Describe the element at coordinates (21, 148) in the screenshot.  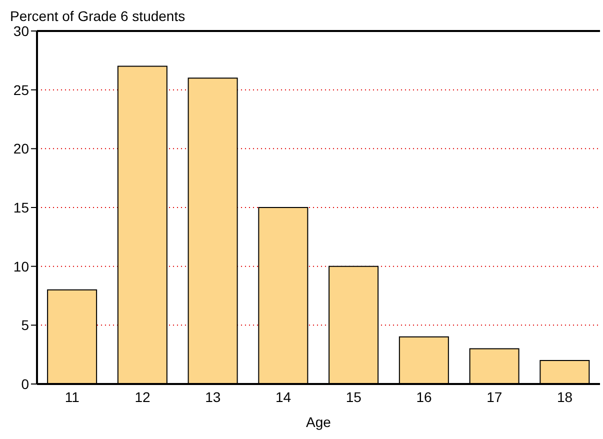
I see `y-tick-label: 20` at that location.